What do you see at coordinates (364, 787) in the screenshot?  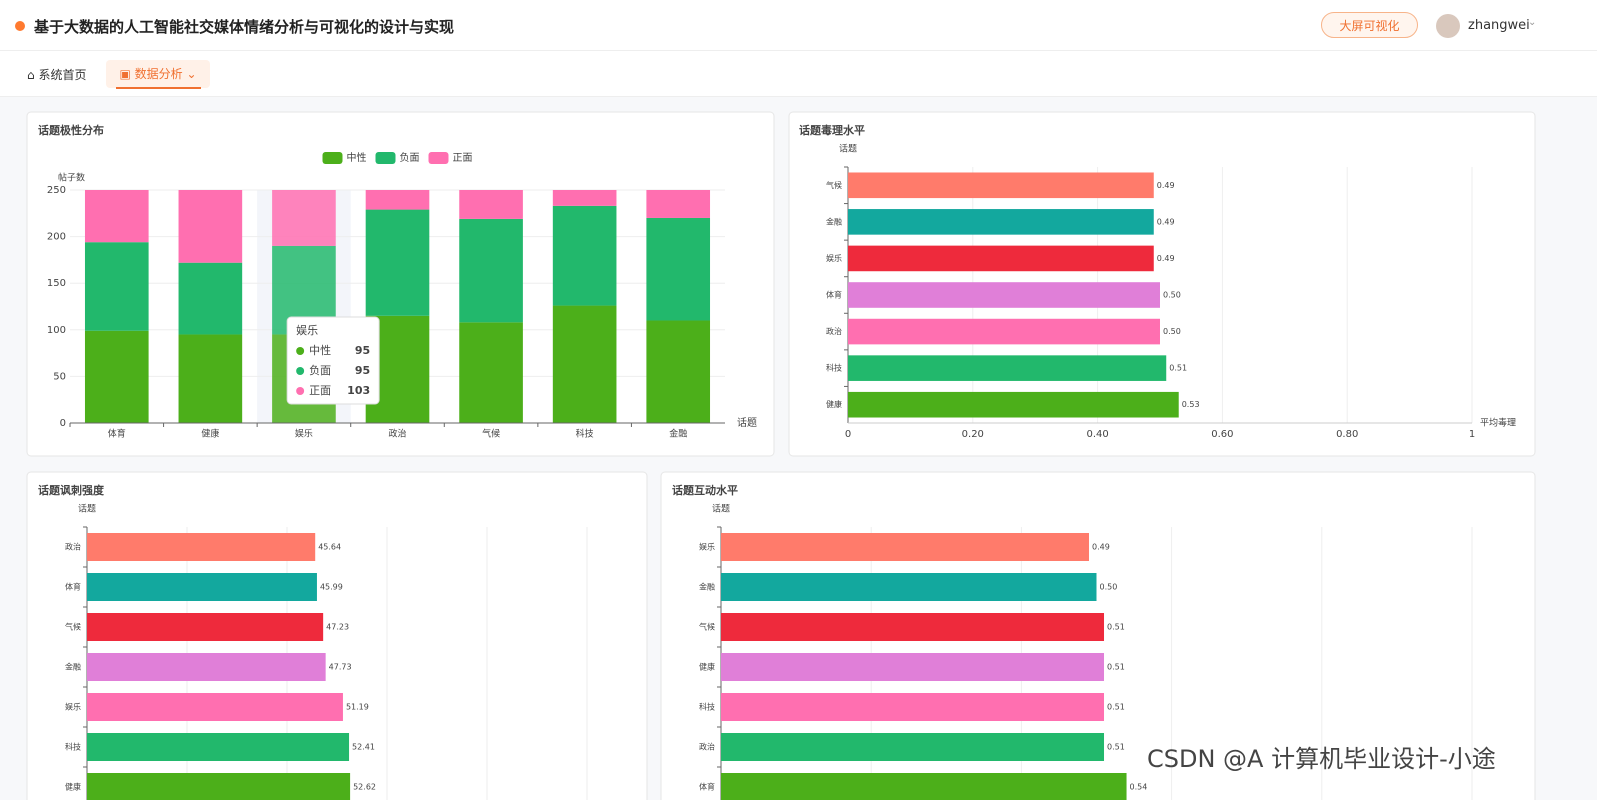 I see `value-label: 52.62` at bounding box center [364, 787].